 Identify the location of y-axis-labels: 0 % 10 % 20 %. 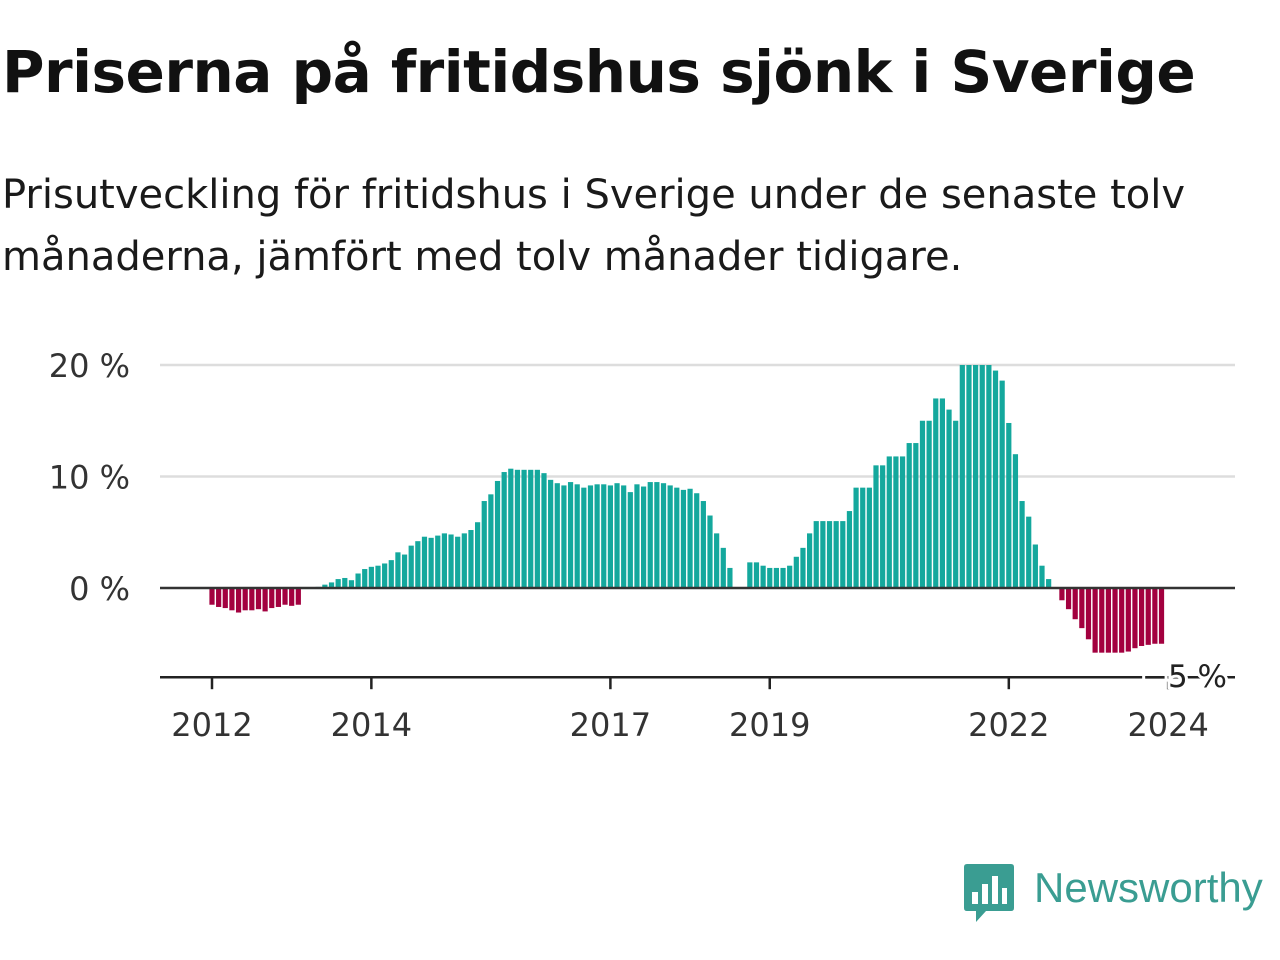
(89, 477).